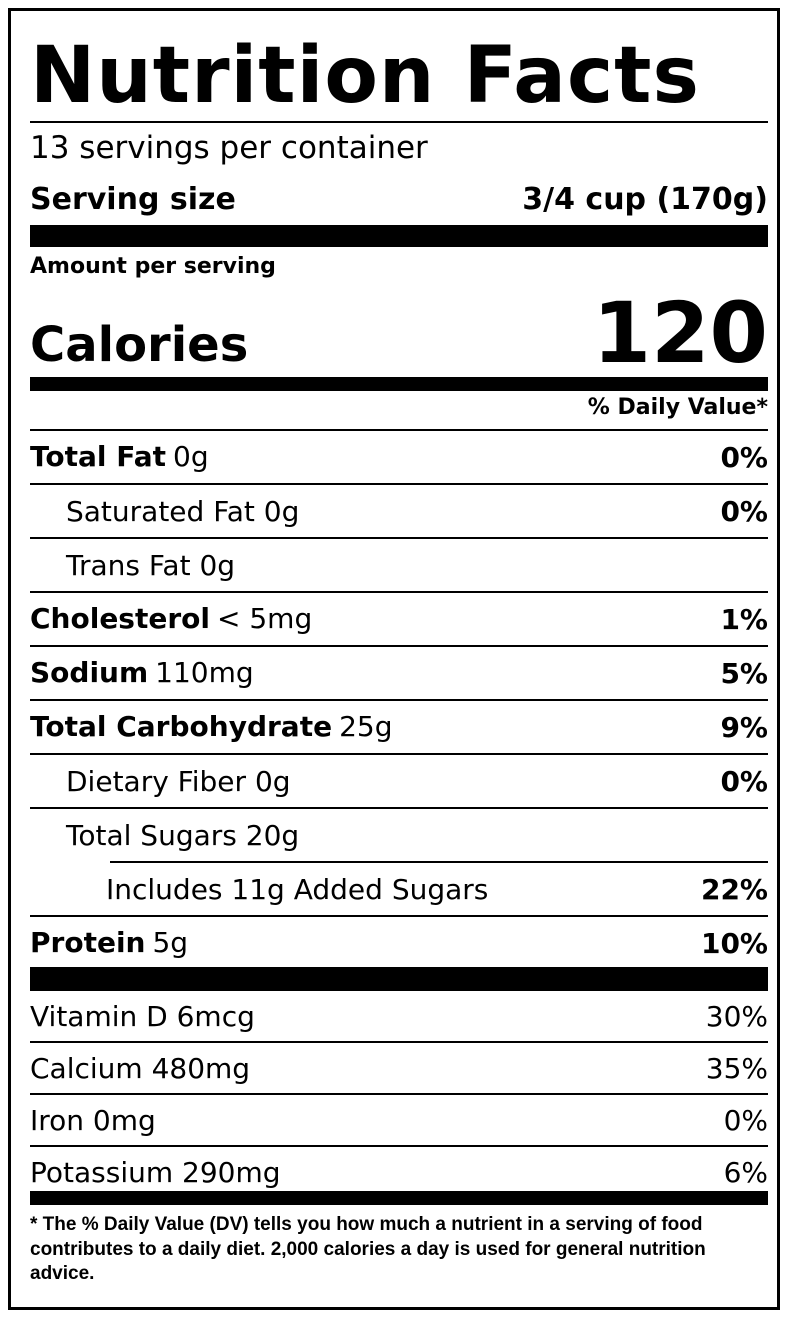 The image size is (792, 1324). I want to click on nutrient-row-cholesterol: Cholesterol < 5mg 1%, so click(399, 619).